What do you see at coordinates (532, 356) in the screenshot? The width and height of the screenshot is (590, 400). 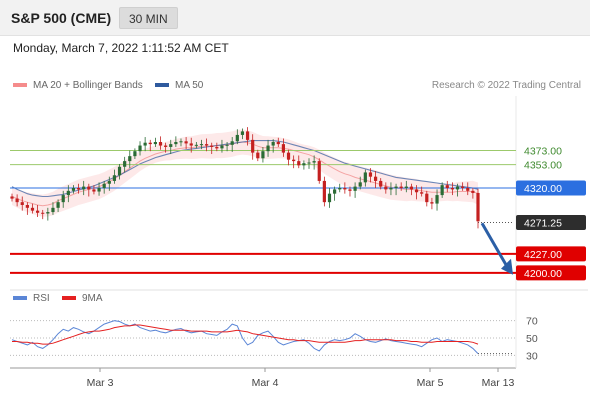 I see `rsi-tick-30: 30` at bounding box center [532, 356].